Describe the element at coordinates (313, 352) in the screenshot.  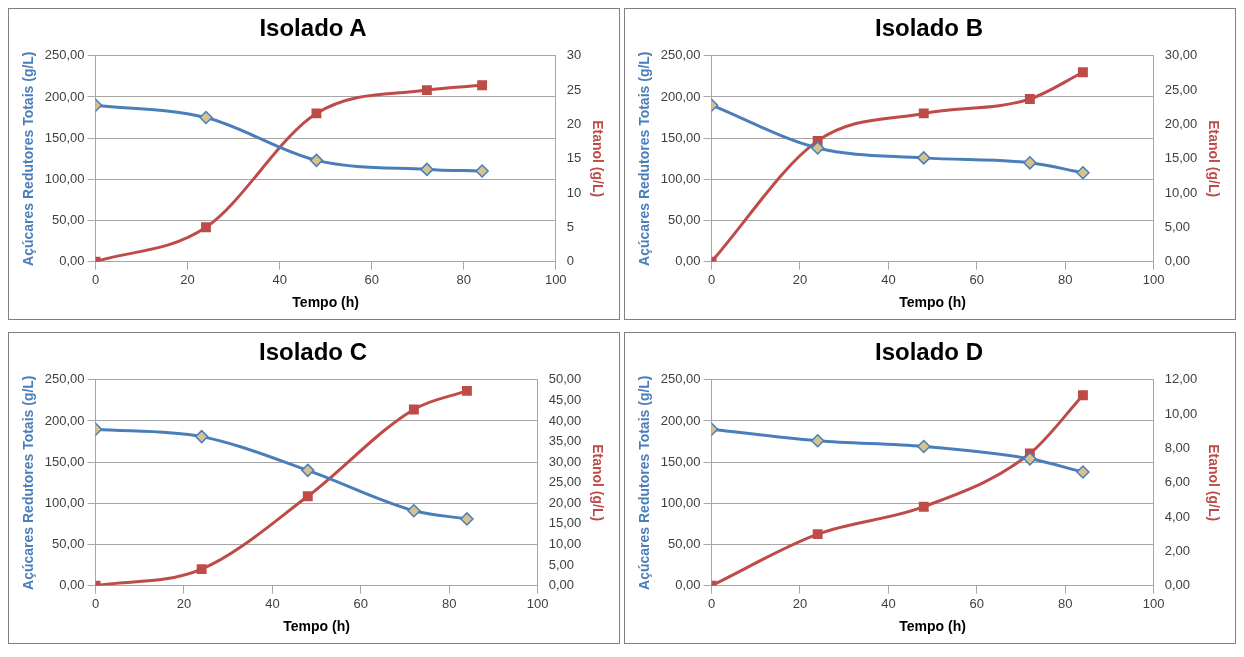
I see `chart-title: Isolado C` at that location.